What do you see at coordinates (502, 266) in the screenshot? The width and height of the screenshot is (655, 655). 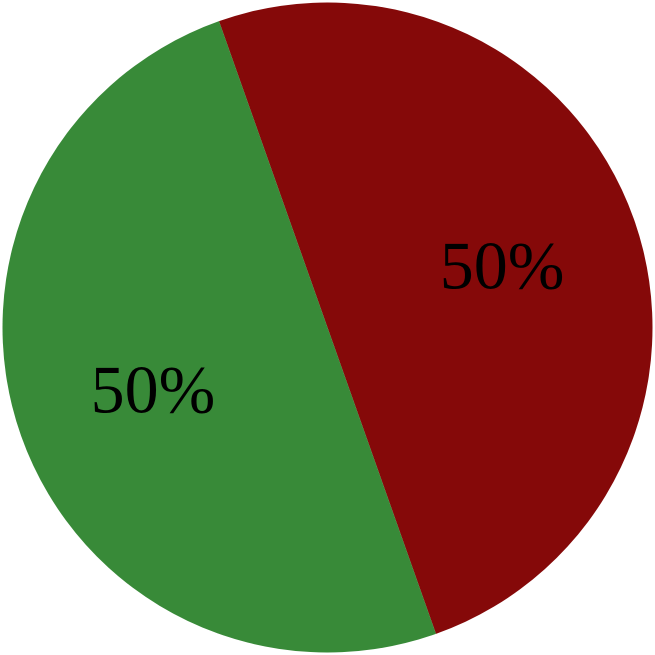 I see `pie-slice-label-1: 50%` at bounding box center [502, 266].